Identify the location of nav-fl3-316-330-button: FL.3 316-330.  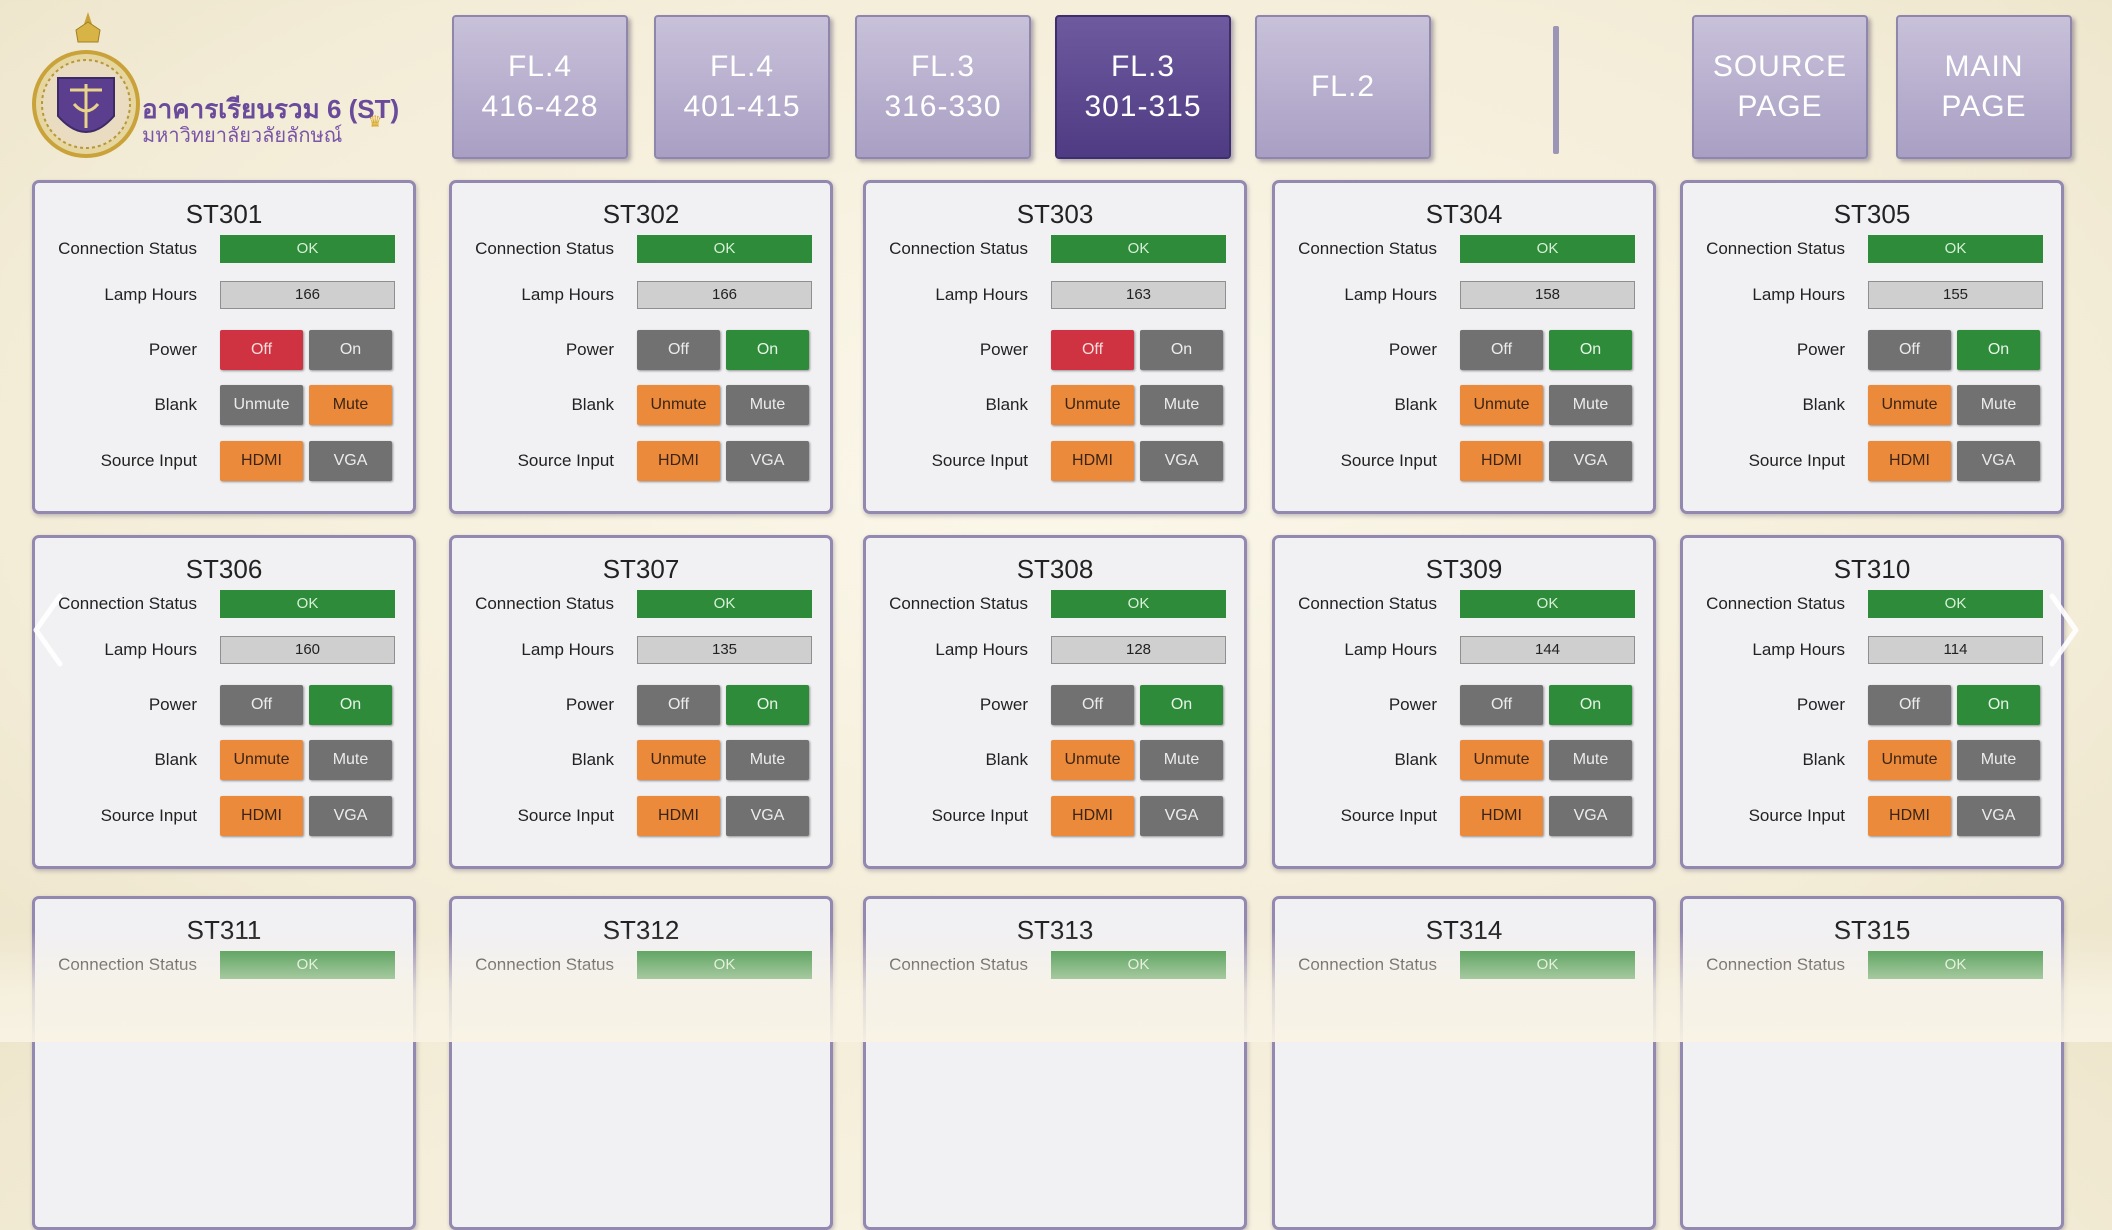
(943, 87).